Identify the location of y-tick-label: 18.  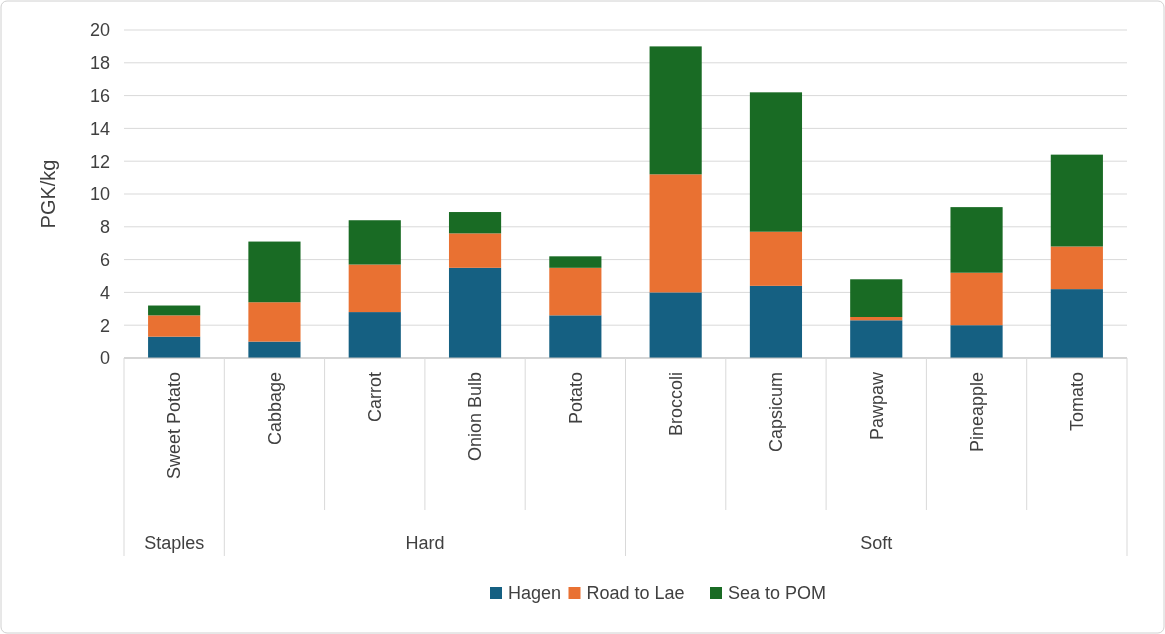
(99, 63).